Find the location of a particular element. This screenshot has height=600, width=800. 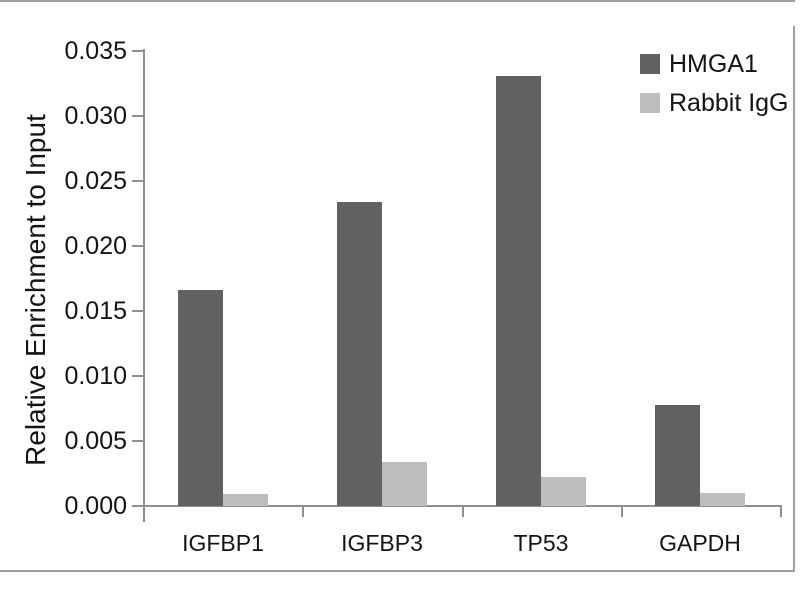

legend-label-rabbit-igg: Rabbit IgG is located at coordinates (729, 103).